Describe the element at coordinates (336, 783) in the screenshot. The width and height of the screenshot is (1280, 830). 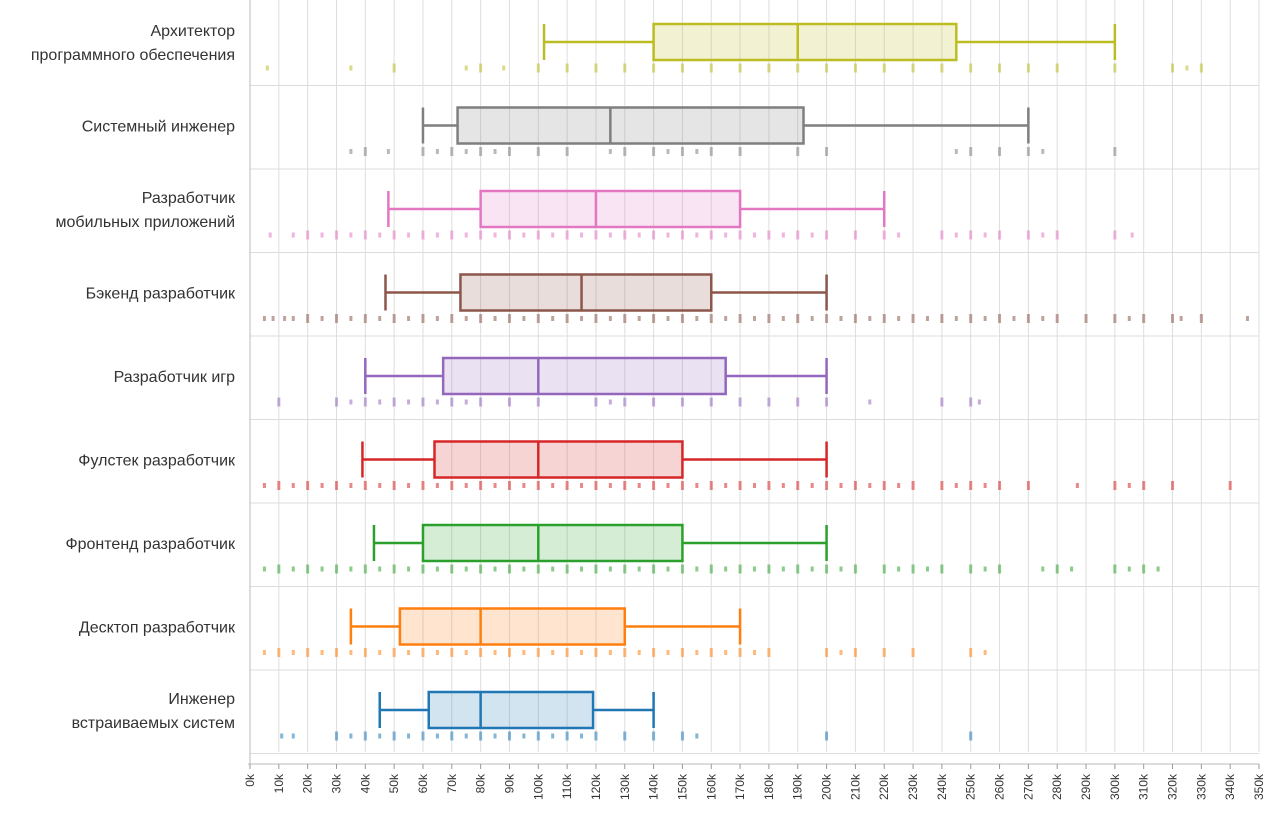
I see `x-tick-label: 30k` at that location.